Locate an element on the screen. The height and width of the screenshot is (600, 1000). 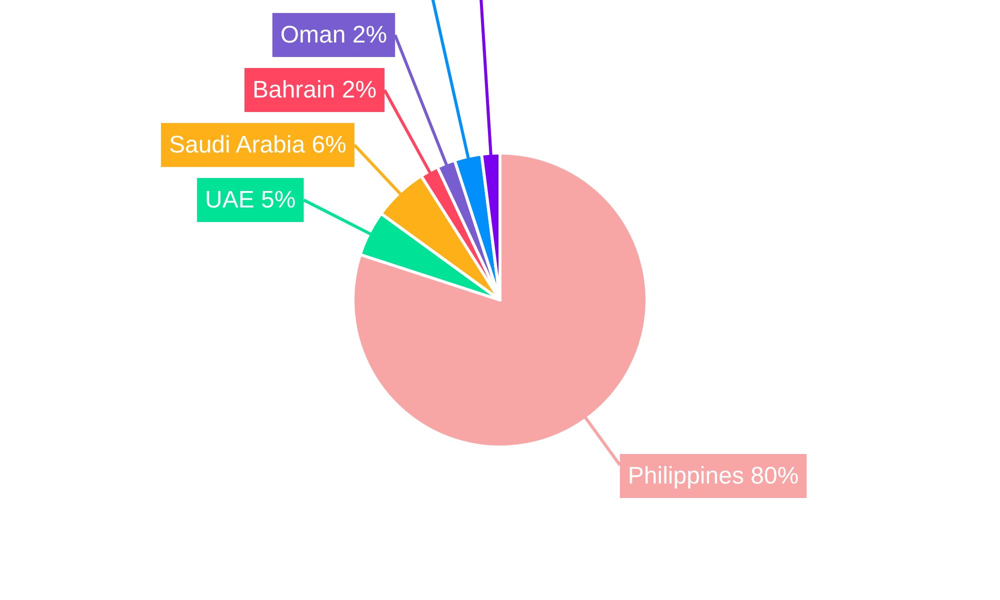
slice-label: Saudi Arabia 6% is located at coordinates (257, 145).